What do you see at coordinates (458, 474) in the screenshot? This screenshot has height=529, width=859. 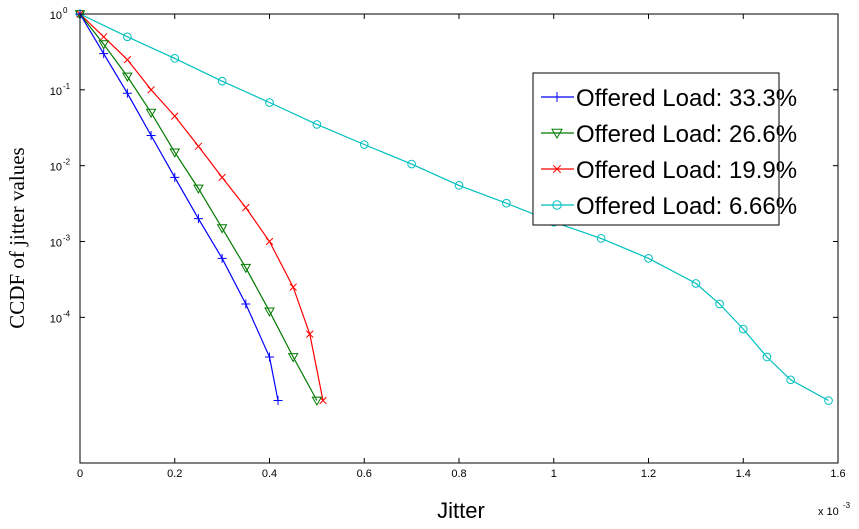 I see `x-tick-label: 0.8` at bounding box center [458, 474].